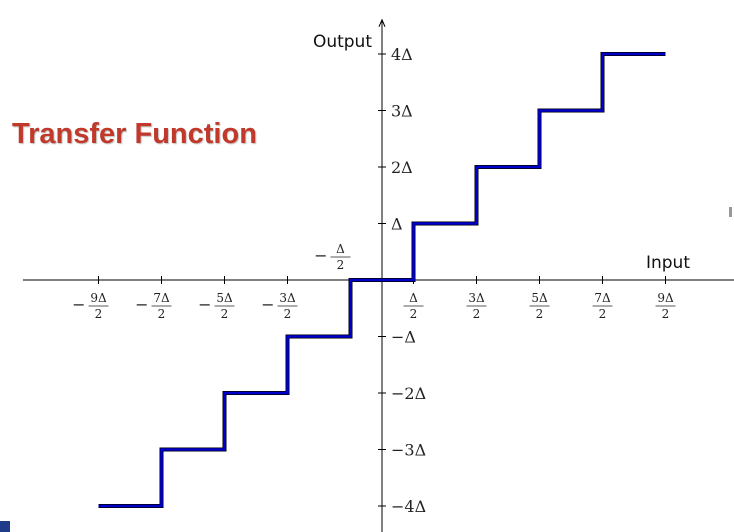  Describe the element at coordinates (539, 306) in the screenshot. I see `x-tick-label: 5Δ2` at that location.